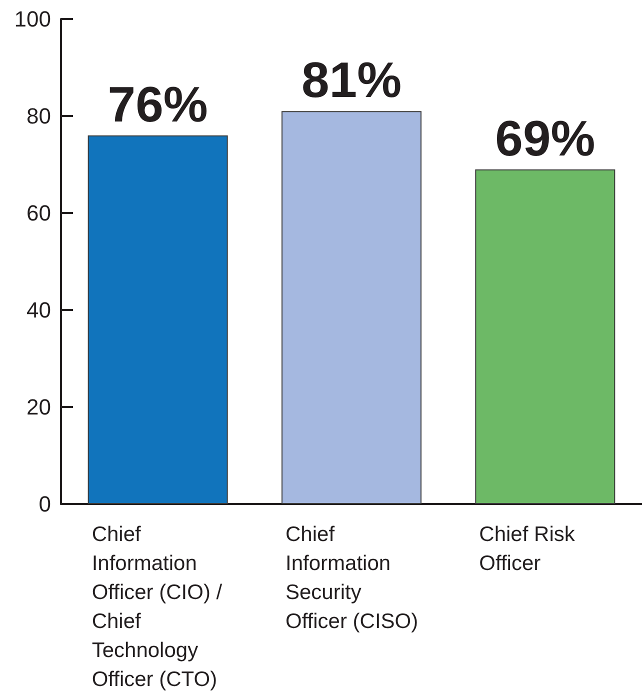  What do you see at coordinates (38, 407) in the screenshot?
I see `y-tick-label: 20` at bounding box center [38, 407].